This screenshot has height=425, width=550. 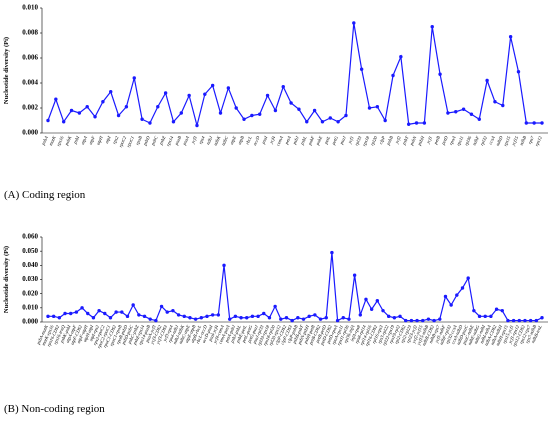 What do you see at coordinates (311, 141) in the screenshot?
I see `x-tick-label: psbF` at bounding box center [311, 141].